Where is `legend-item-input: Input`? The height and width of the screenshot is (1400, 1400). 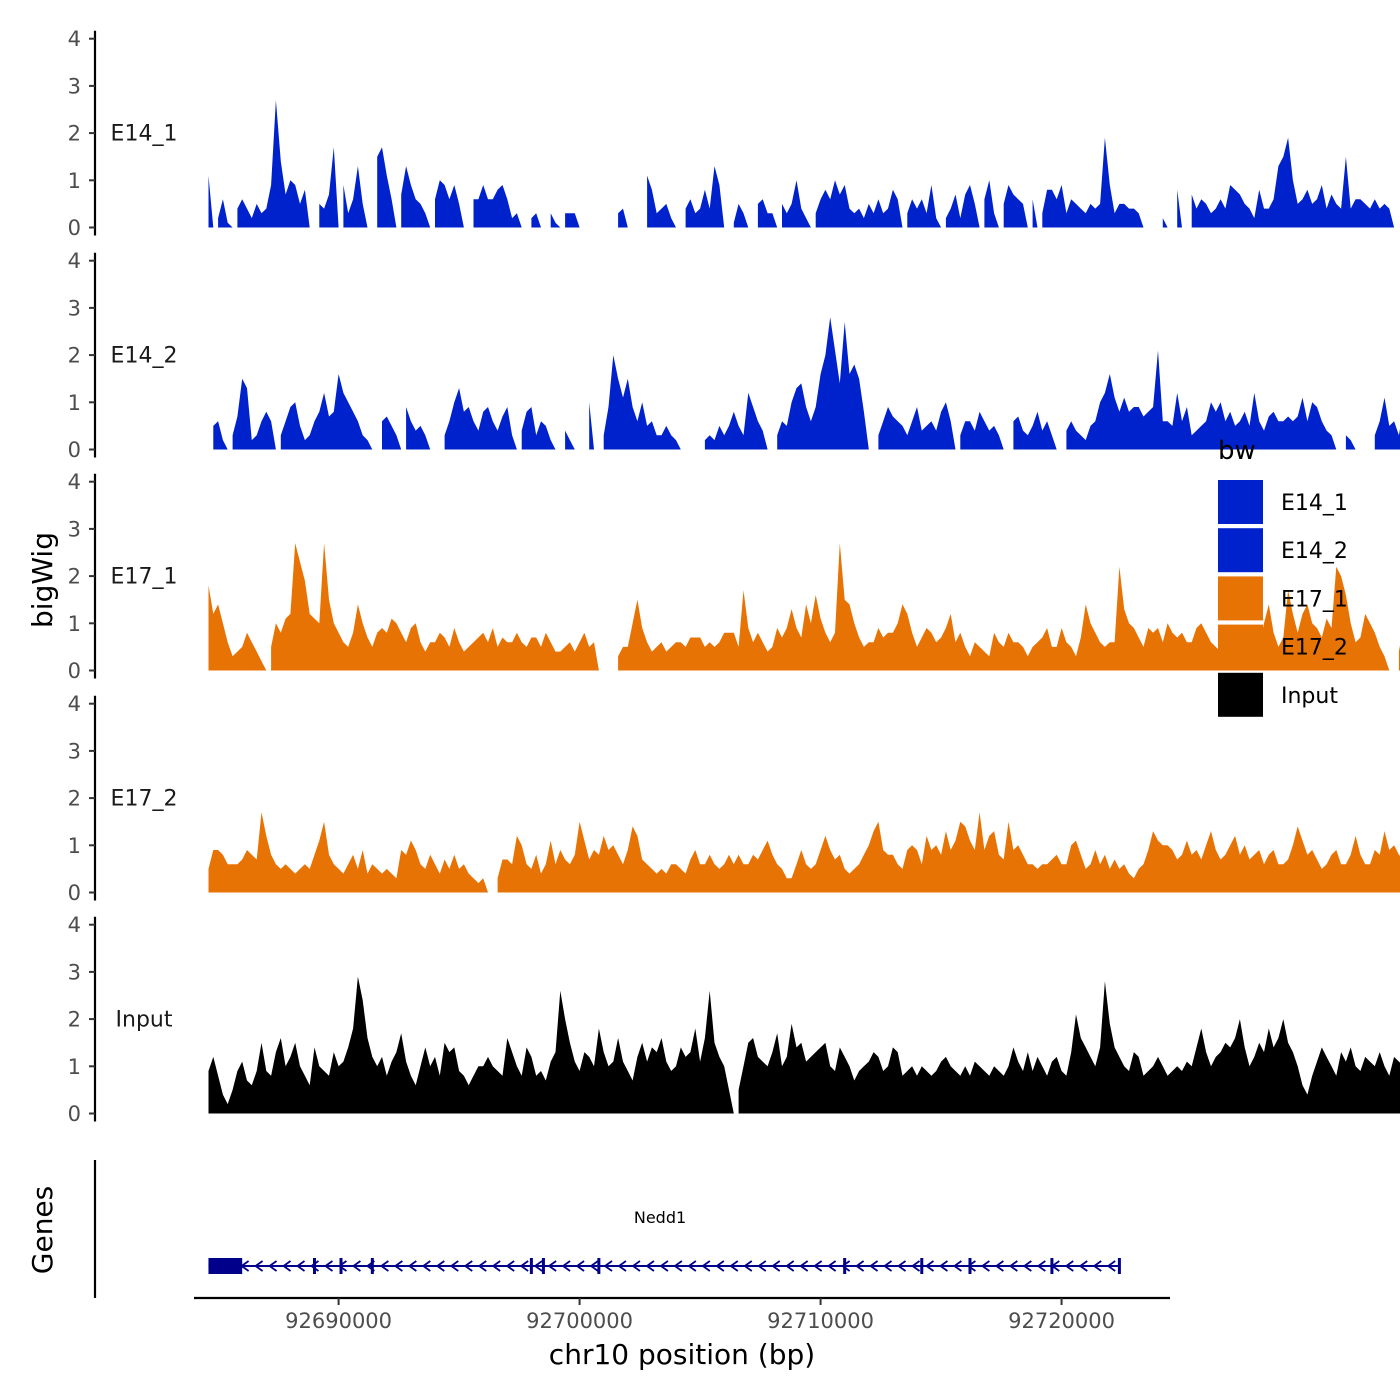
legend-item-input: Input is located at coordinates (1278, 694).